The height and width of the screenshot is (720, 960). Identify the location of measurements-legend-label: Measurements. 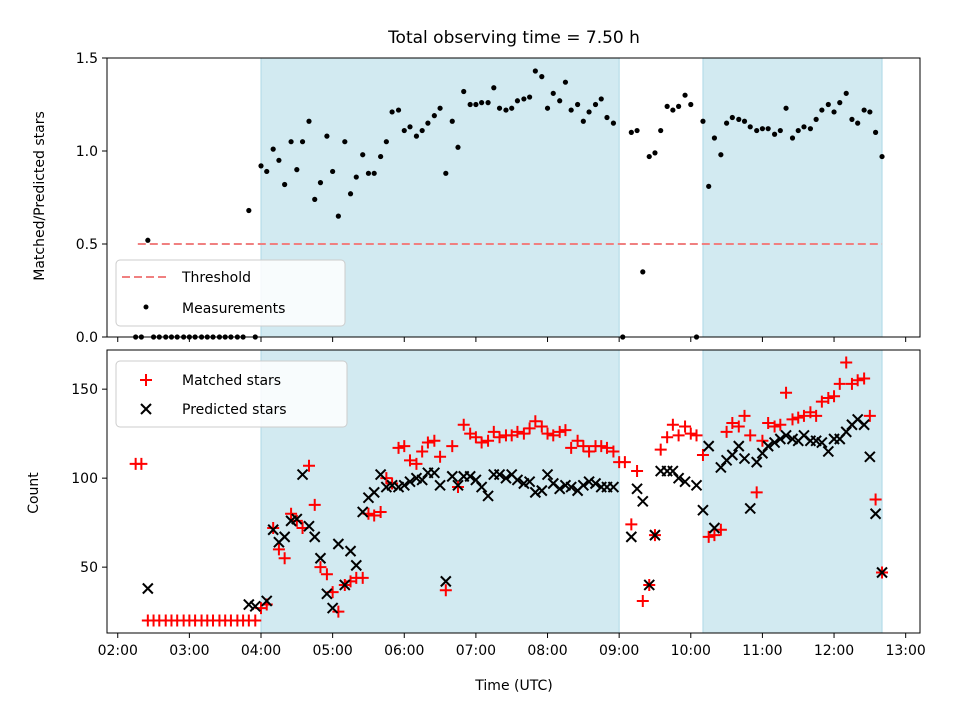
(233, 309).